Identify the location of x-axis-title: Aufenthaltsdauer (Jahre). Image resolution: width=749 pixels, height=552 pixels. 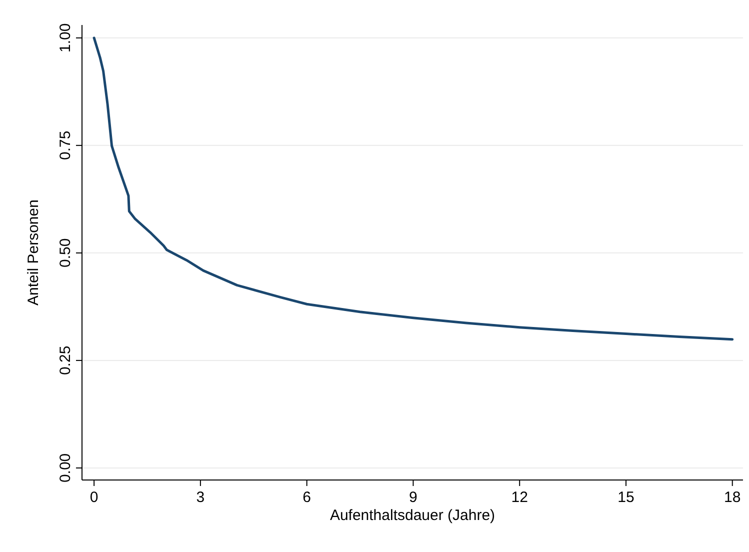
(413, 515).